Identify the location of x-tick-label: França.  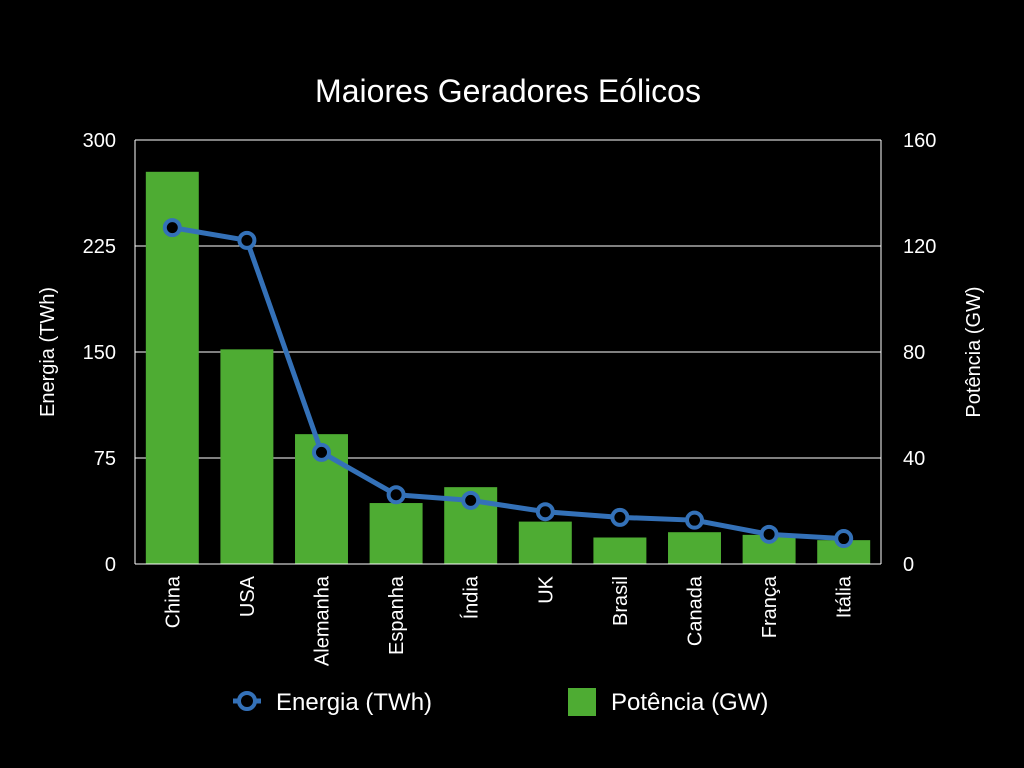
(770, 606).